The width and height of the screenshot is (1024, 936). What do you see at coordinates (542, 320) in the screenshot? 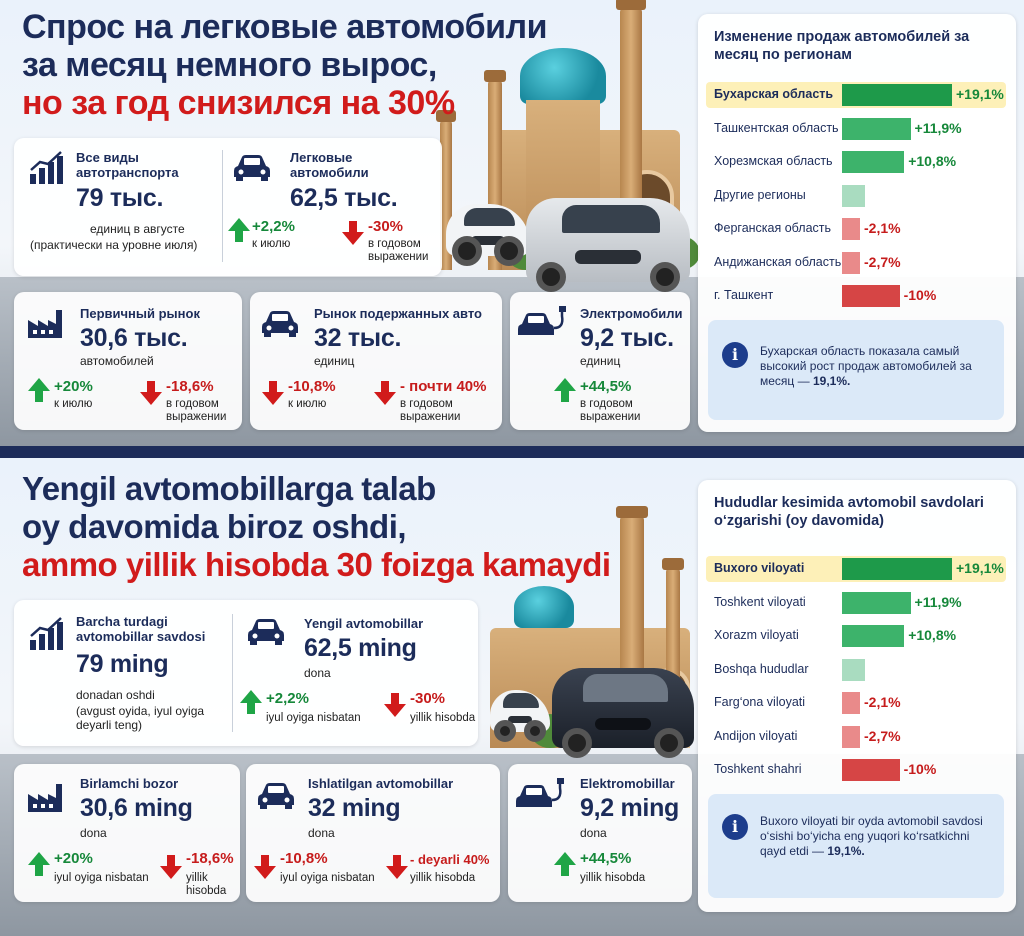
I see `electric-car-icon` at bounding box center [542, 320].